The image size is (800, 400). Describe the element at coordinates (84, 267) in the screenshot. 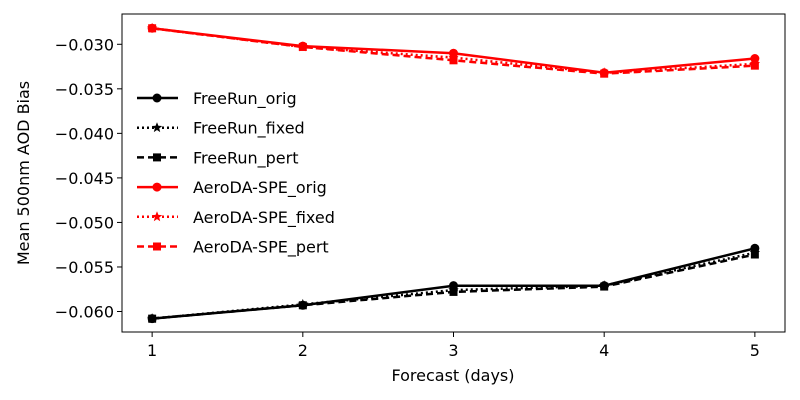

I see `y-tick-label: −0.055` at that location.